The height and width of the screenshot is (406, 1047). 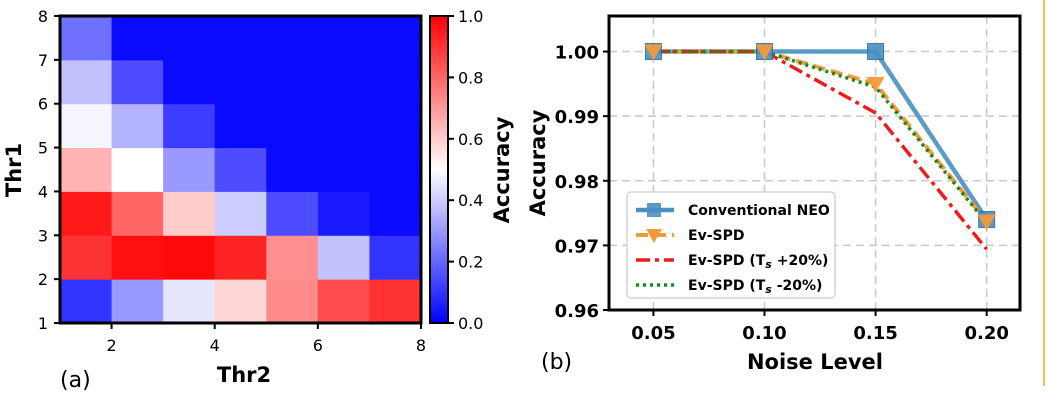 I want to click on heatmap-cell-r5-c5, so click(x=292, y=126).